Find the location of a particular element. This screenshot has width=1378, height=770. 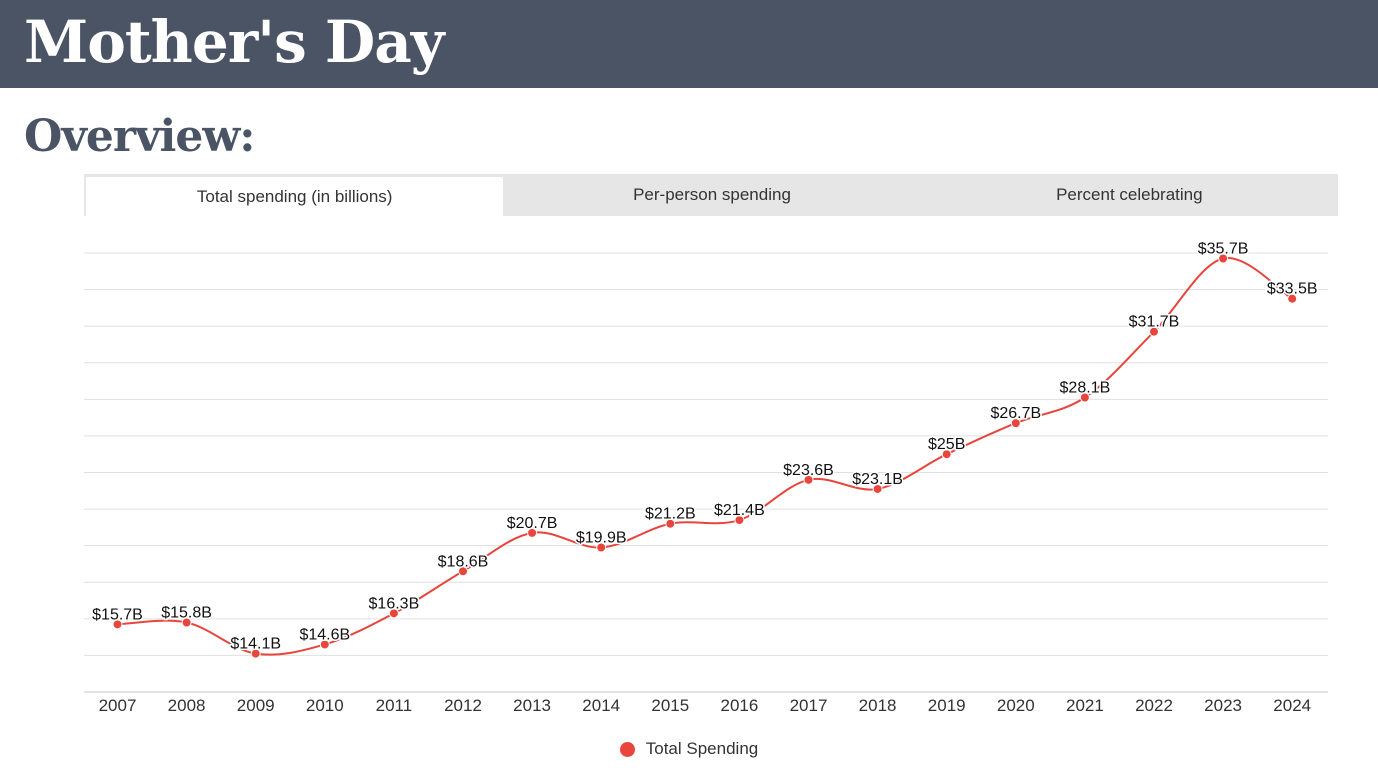

data-label: $23.6B is located at coordinates (808, 470).